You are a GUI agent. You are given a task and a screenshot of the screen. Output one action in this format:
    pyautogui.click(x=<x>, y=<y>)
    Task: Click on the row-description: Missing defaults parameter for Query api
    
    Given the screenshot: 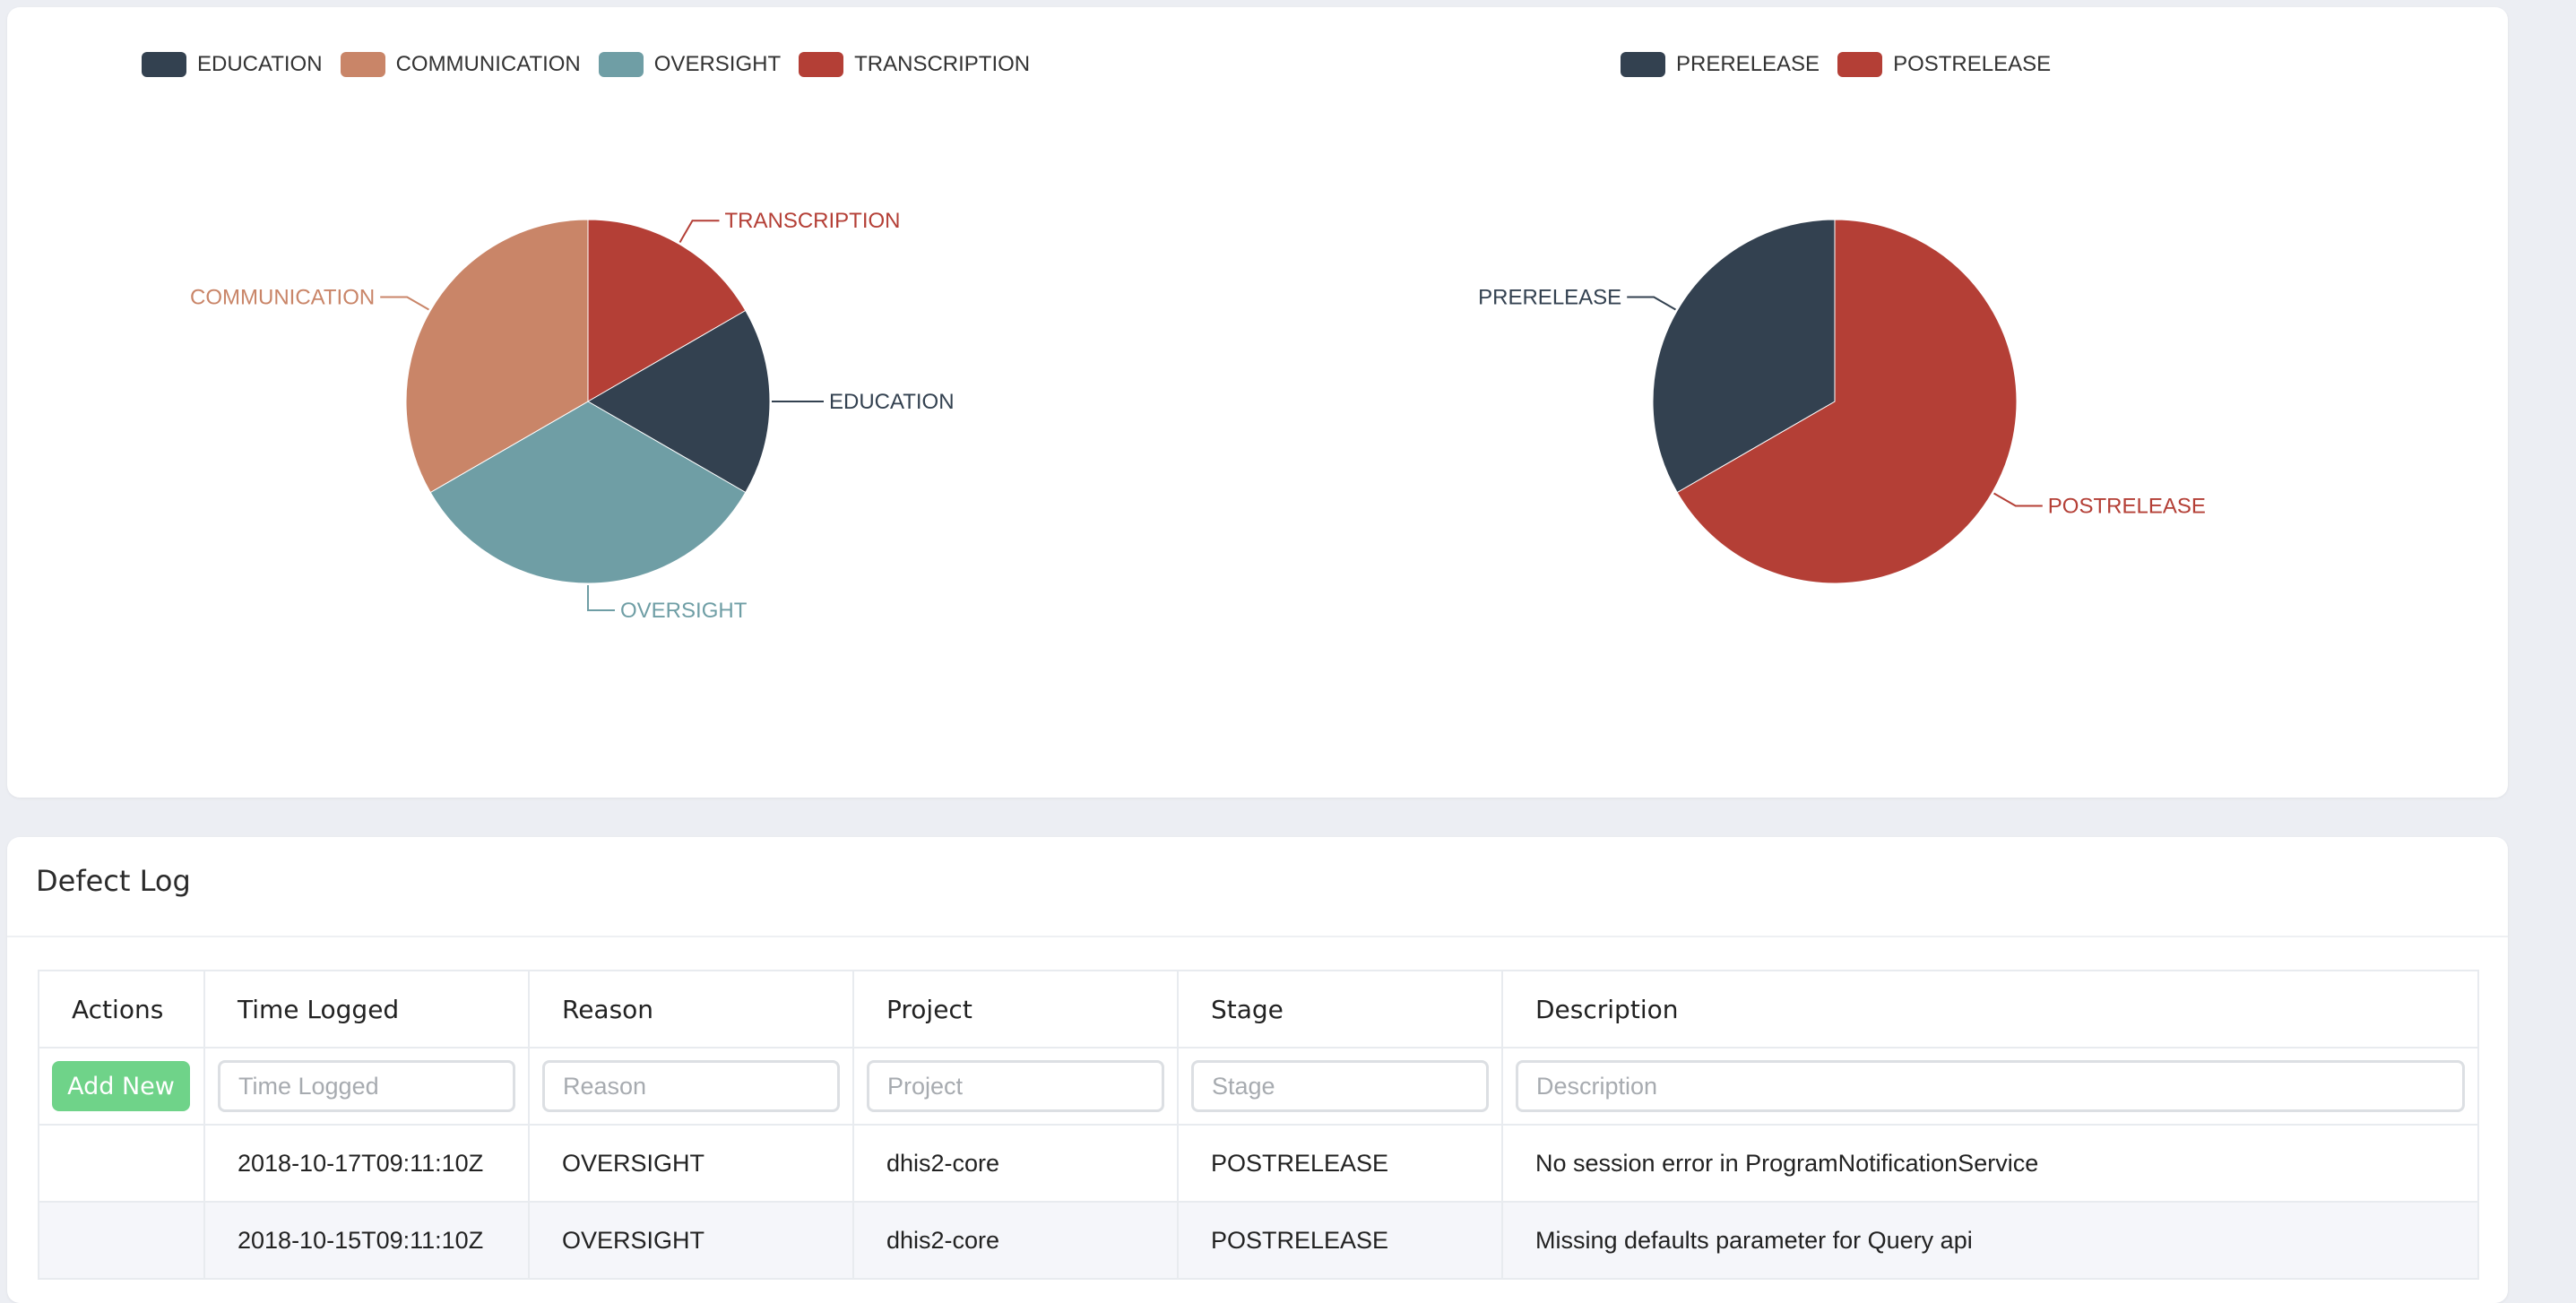 What is the action you would take?
    pyautogui.click(x=1990, y=1240)
    